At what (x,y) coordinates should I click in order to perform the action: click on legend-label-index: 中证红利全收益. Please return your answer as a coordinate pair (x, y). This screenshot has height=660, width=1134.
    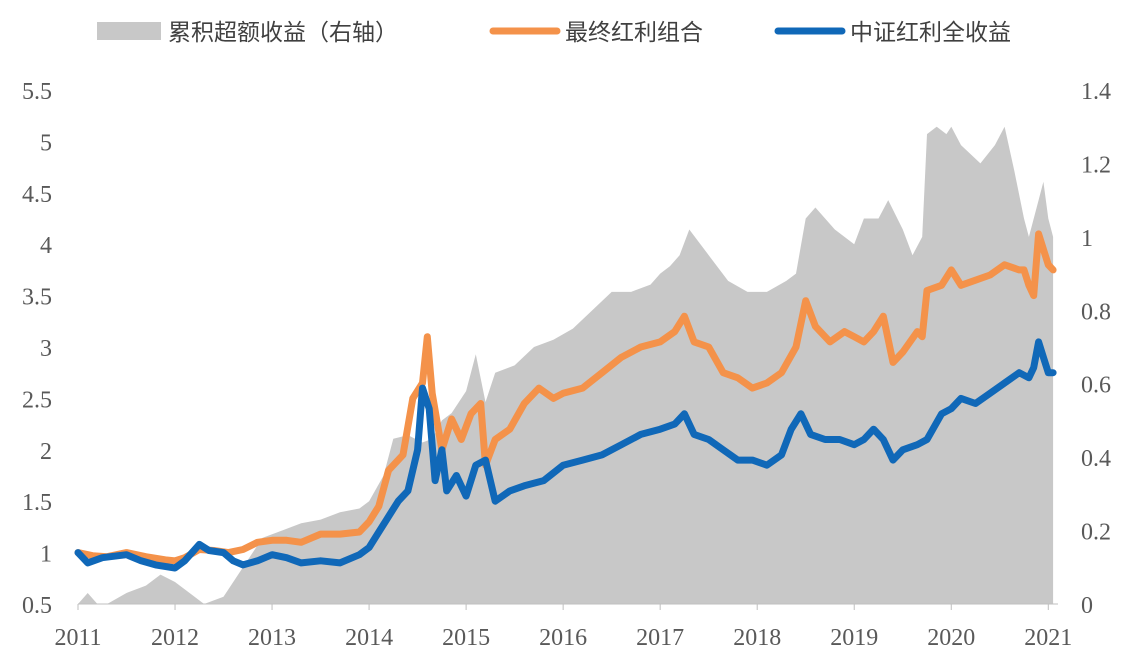
    Looking at the image, I should click on (930, 33).